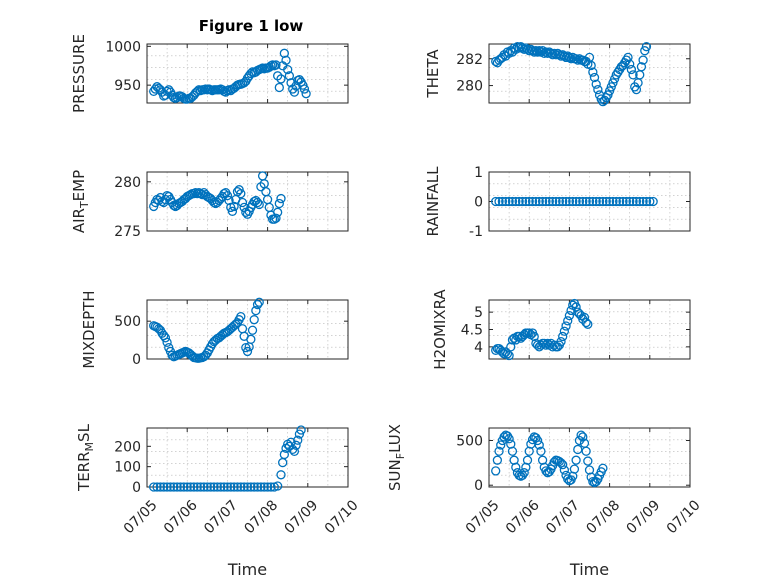 This screenshot has width=778, height=583. Describe the element at coordinates (209, 73) in the screenshot. I see `subplot-1: 950 1000 PRESSURE` at that location.